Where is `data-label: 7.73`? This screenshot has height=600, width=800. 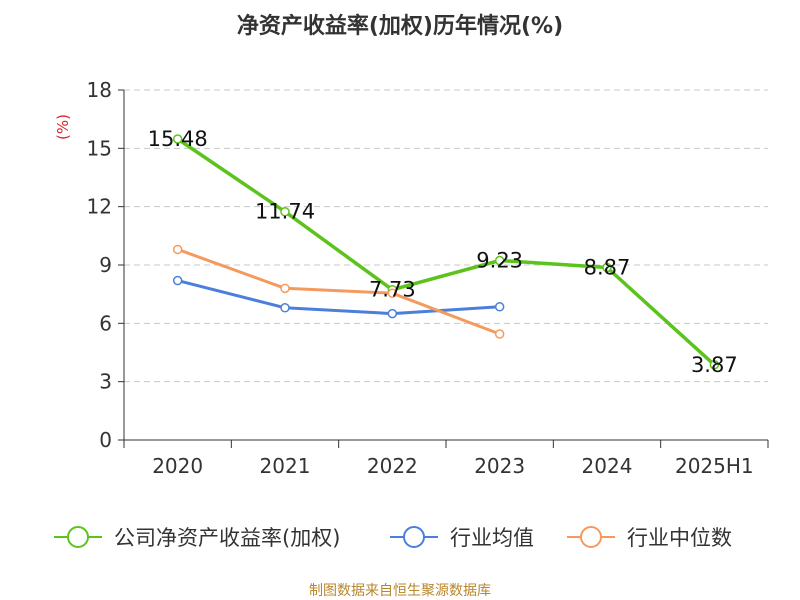
data-label: 7.73 is located at coordinates (392, 290).